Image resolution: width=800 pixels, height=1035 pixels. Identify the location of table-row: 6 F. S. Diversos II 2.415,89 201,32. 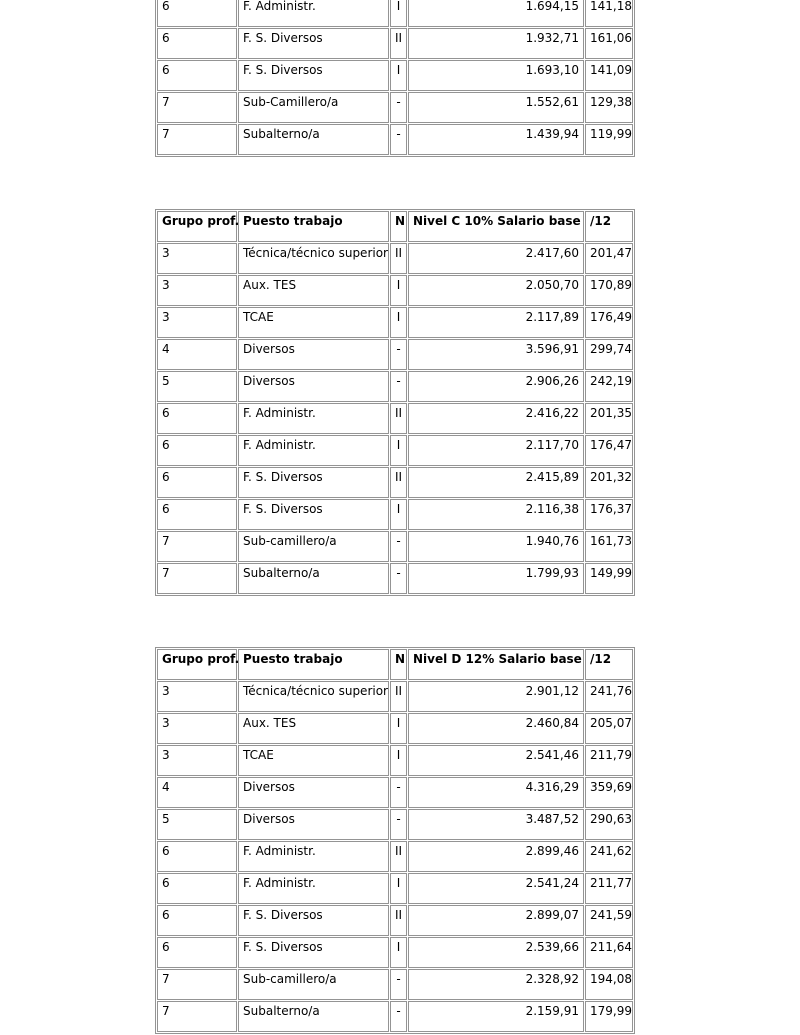
(395, 482).